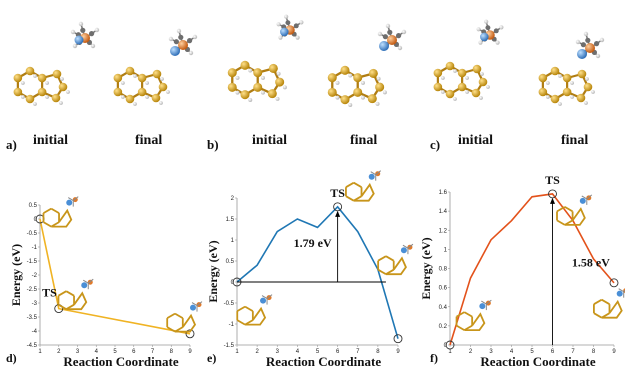 The width and height of the screenshot is (625, 369). I want to click on x-tick-label: 1, so click(237, 352).